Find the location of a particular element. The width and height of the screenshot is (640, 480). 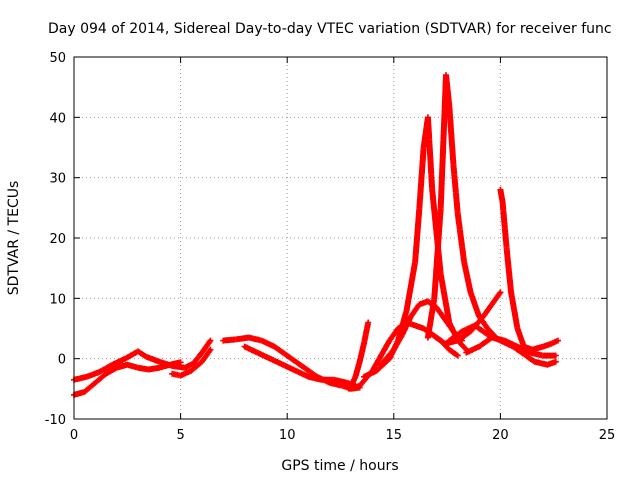

x-tick-label: 15 is located at coordinates (394, 435).